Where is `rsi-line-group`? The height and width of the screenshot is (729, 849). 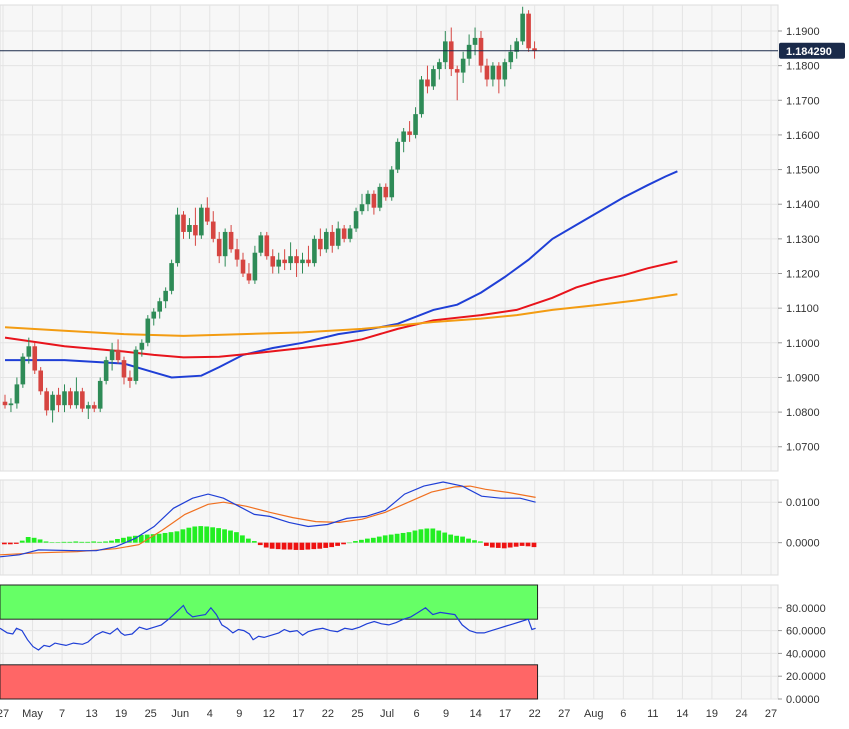
rsi-line-group is located at coordinates (268, 627).